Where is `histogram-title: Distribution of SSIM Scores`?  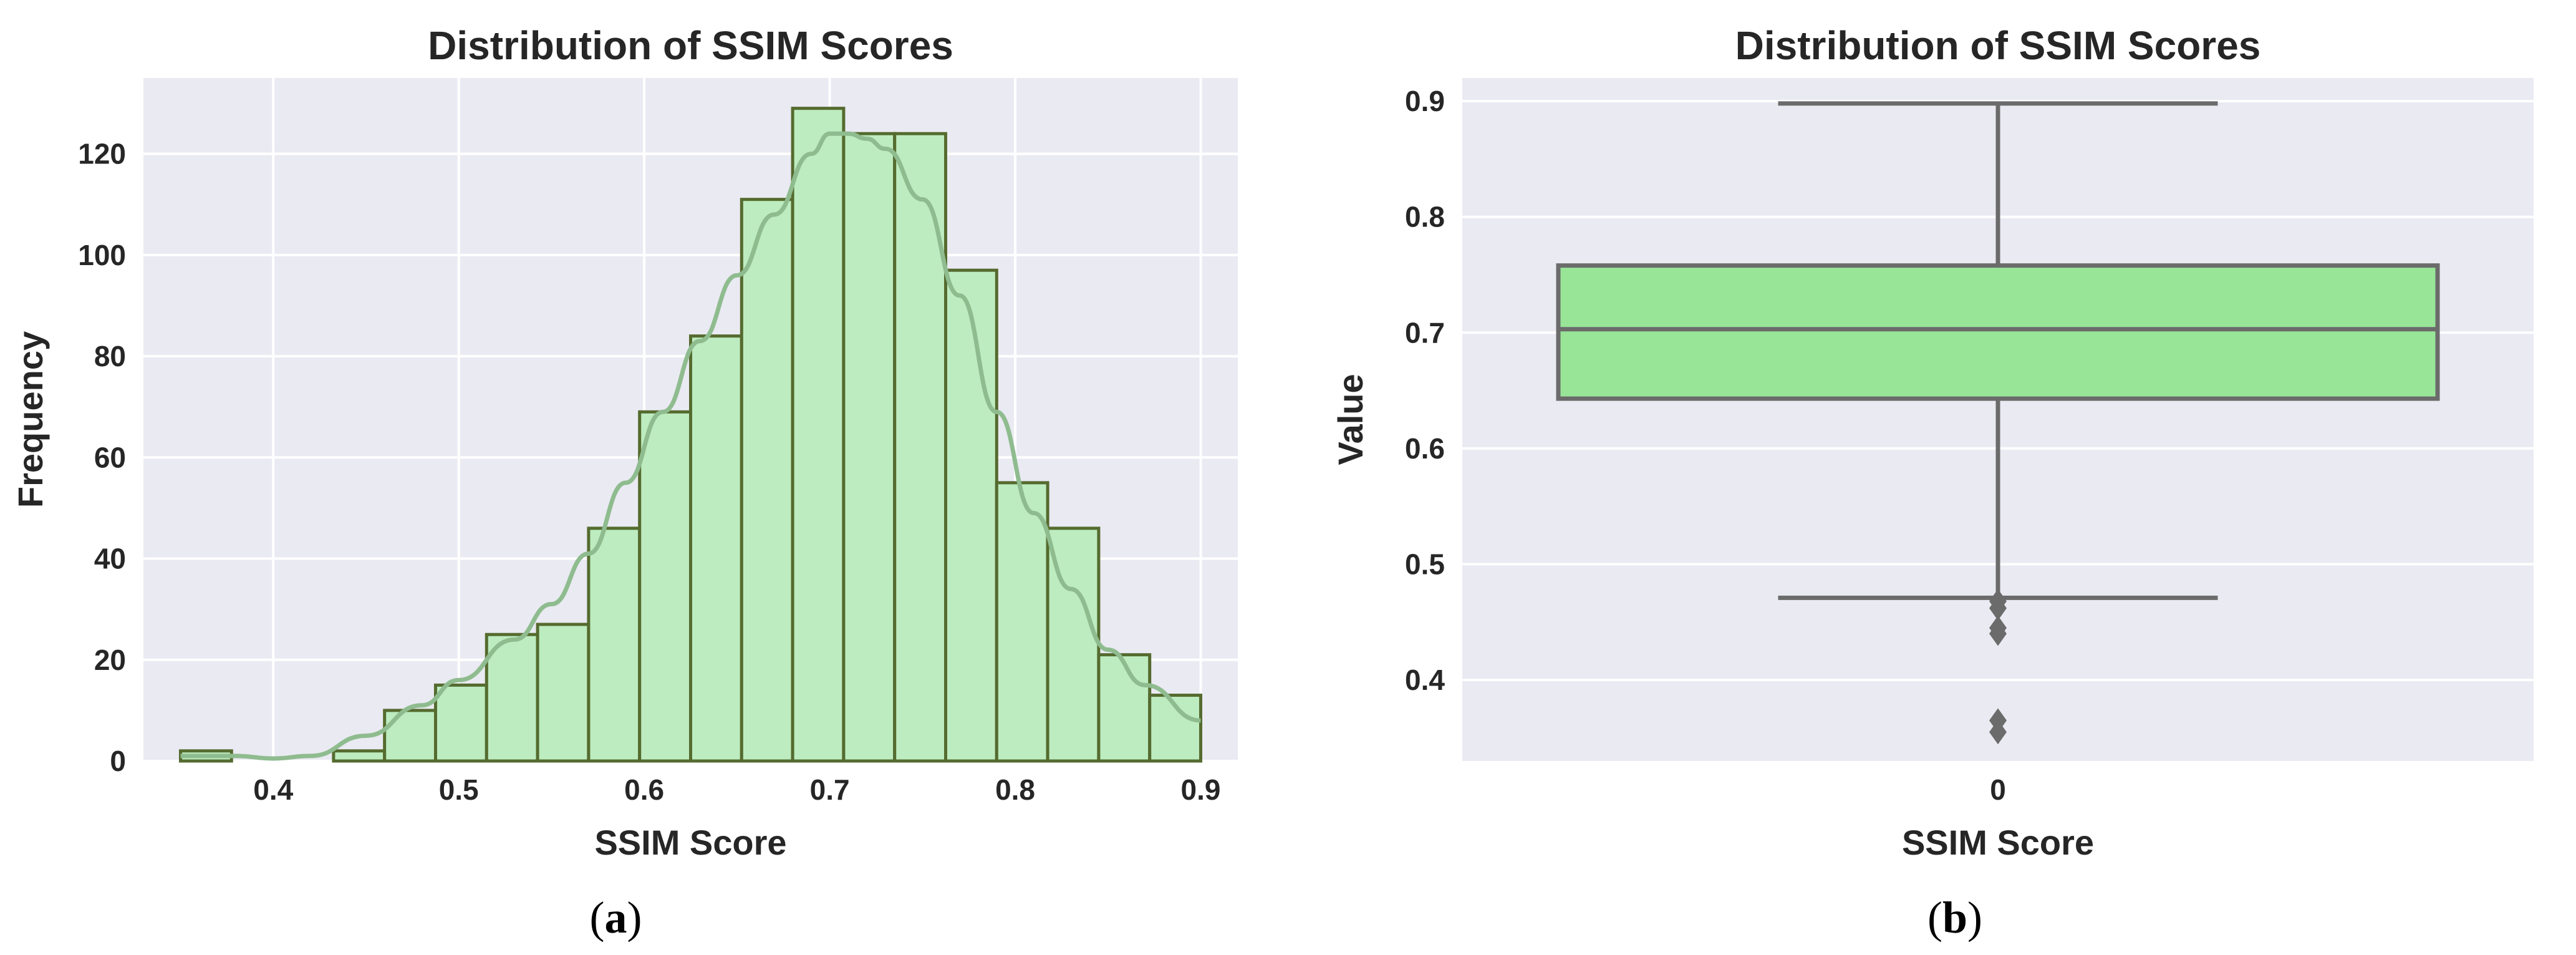 histogram-title: Distribution of SSIM Scores is located at coordinates (690, 45).